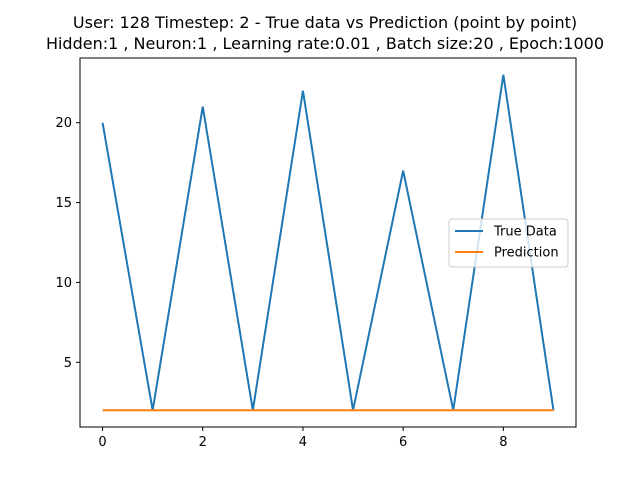 The width and height of the screenshot is (640, 480). I want to click on y-tick-label: 10, so click(63, 283).